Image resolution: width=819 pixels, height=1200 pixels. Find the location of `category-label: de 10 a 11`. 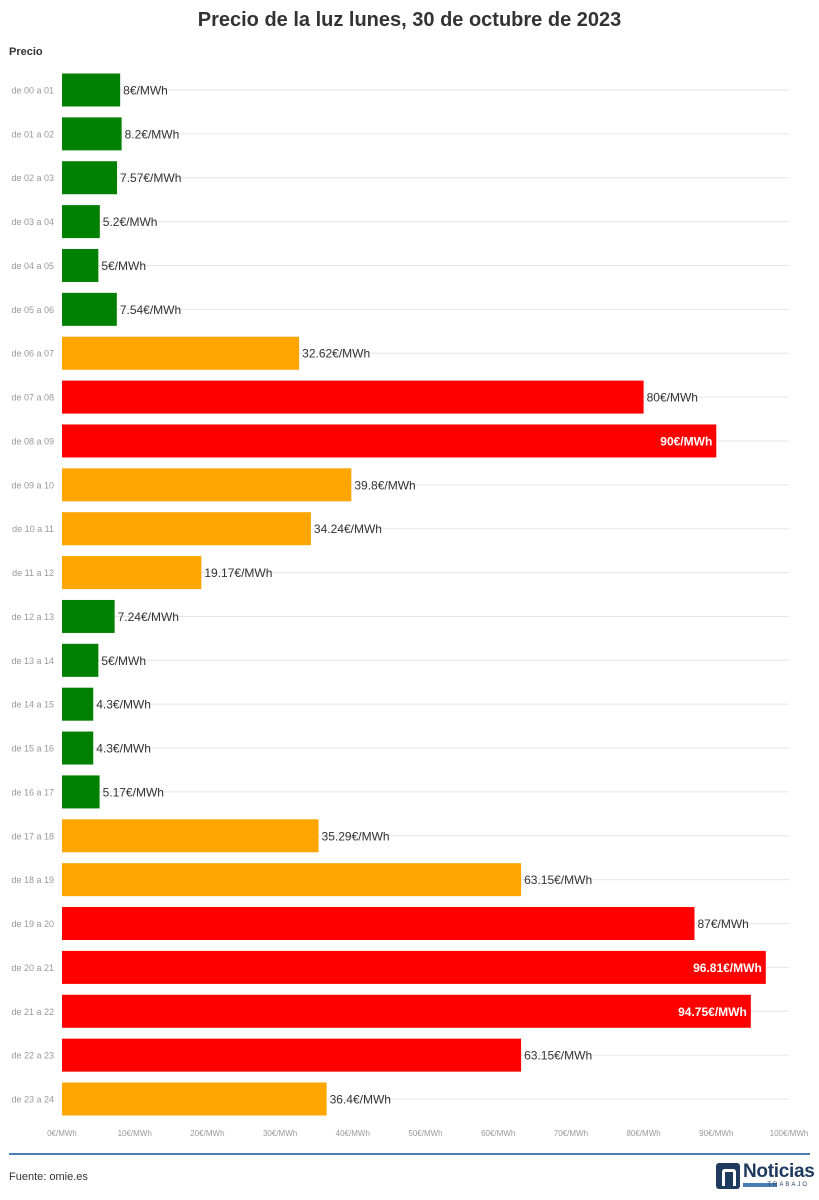

category-label: de 10 a 11 is located at coordinates (33, 529).